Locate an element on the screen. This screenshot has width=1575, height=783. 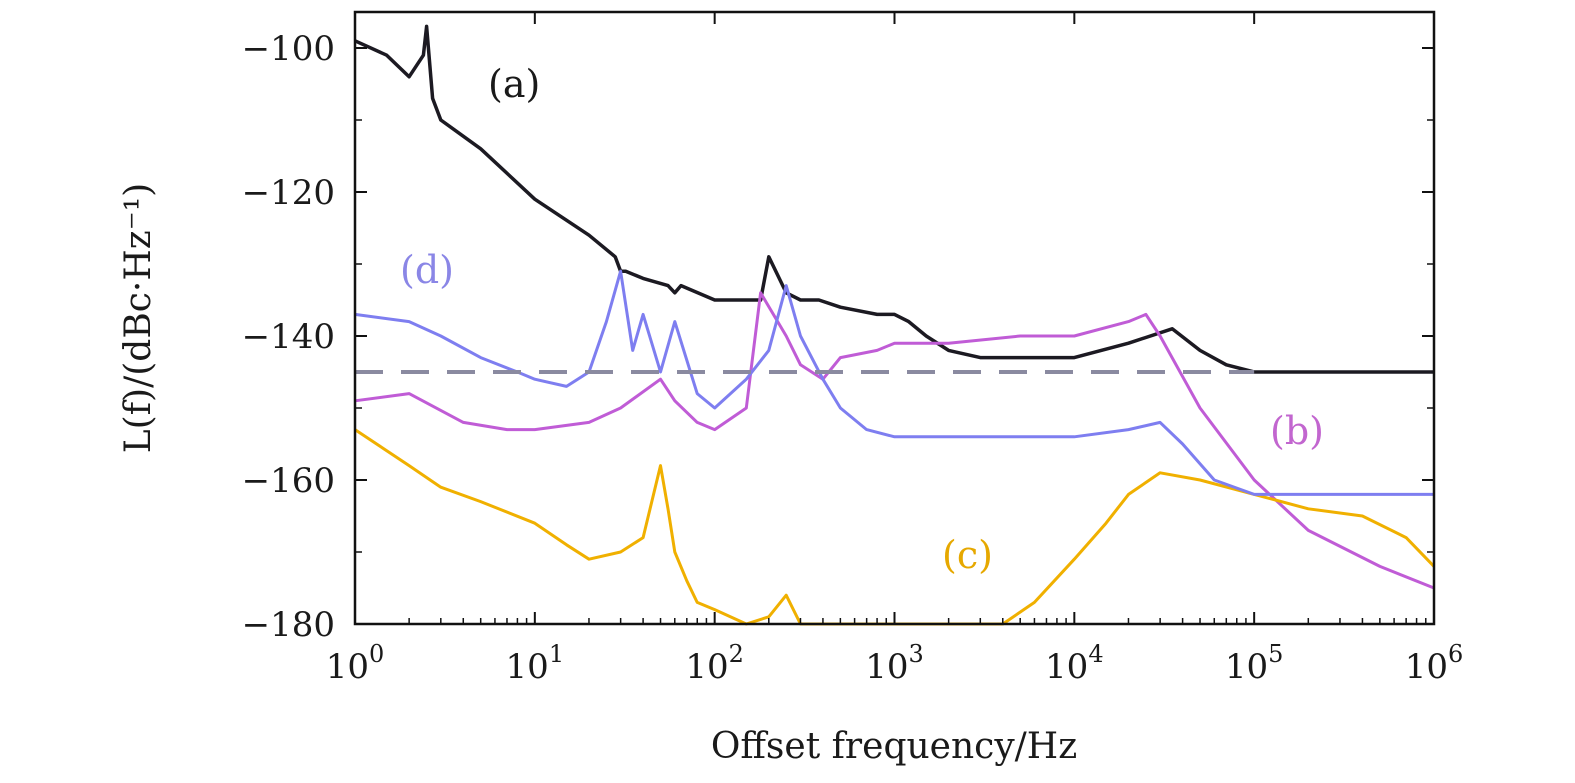
series-label-d: (d) is located at coordinates (427, 270).